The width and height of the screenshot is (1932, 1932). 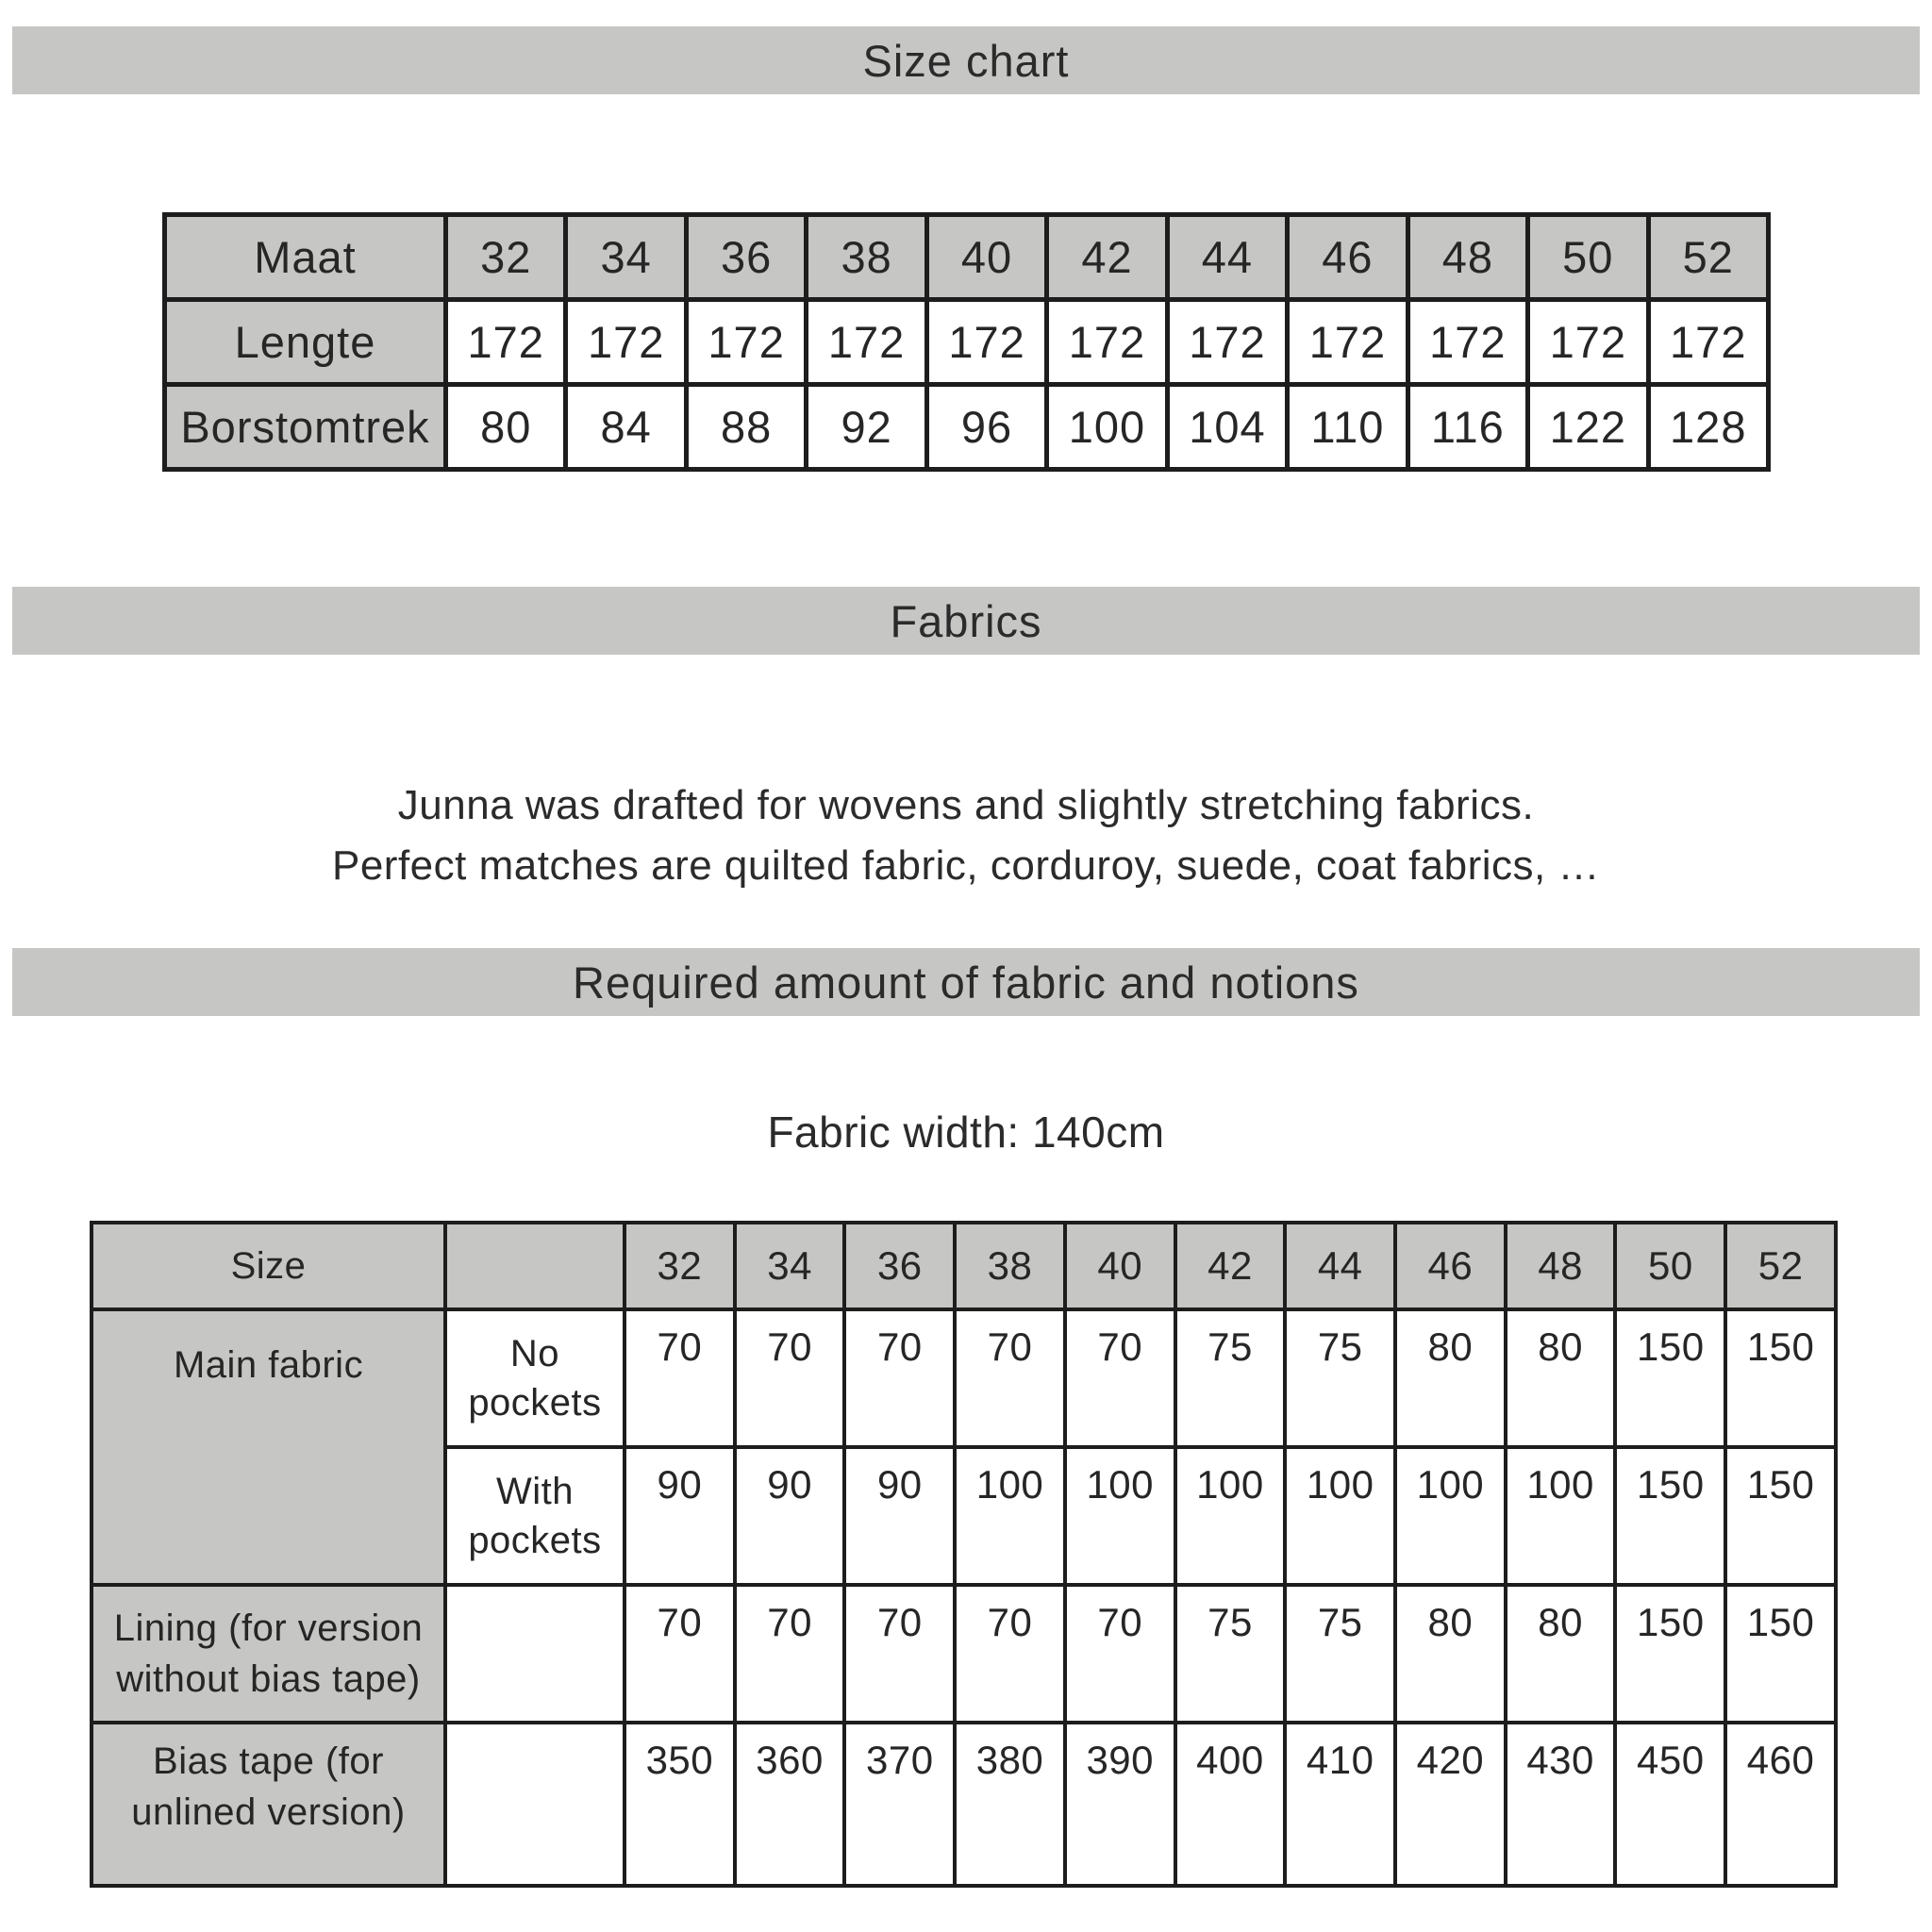 I want to click on section-title: Fabrics, so click(x=966, y=621).